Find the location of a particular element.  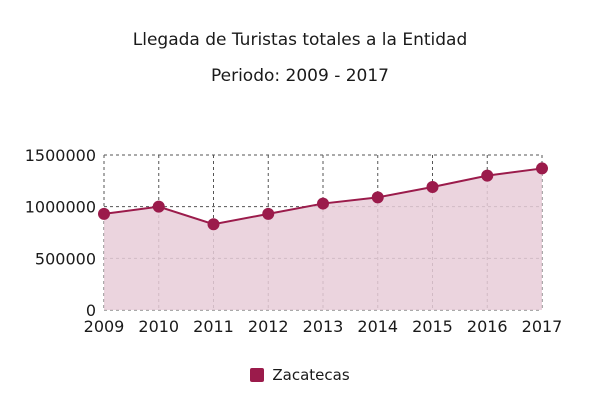

legend: Zacatecas is located at coordinates (300, 375).